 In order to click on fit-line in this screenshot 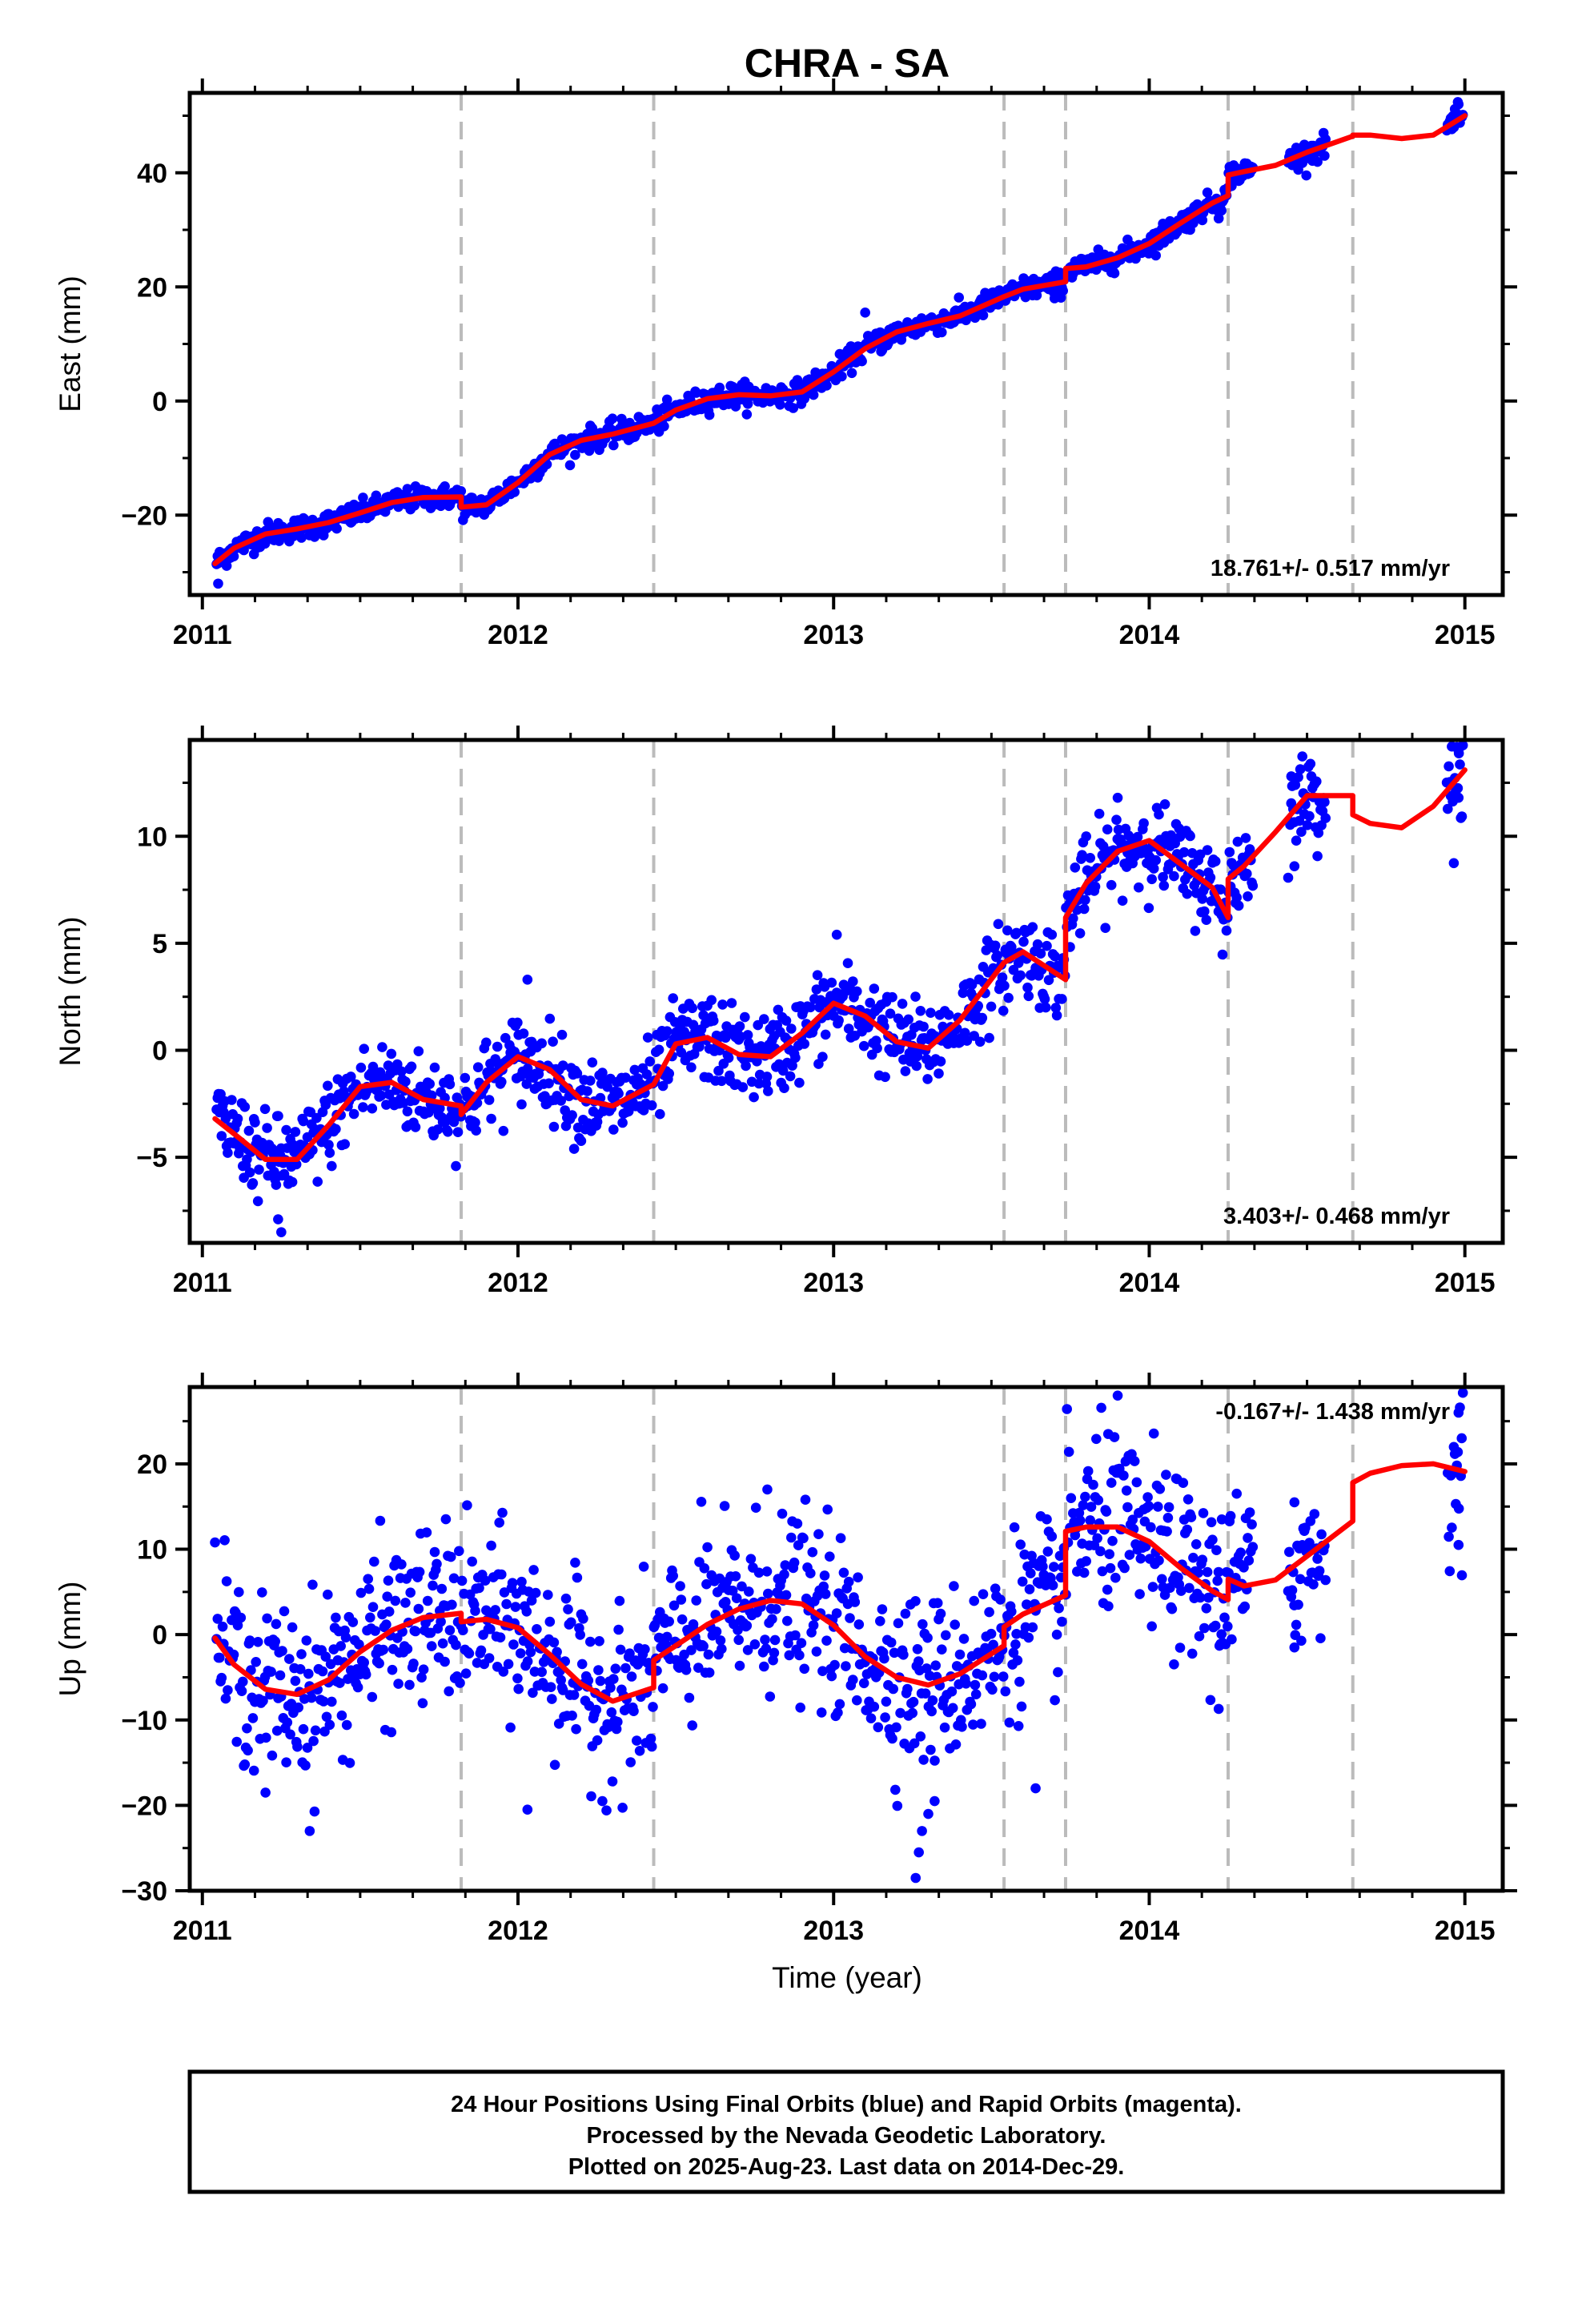, I will do `click(840, 1582)`.